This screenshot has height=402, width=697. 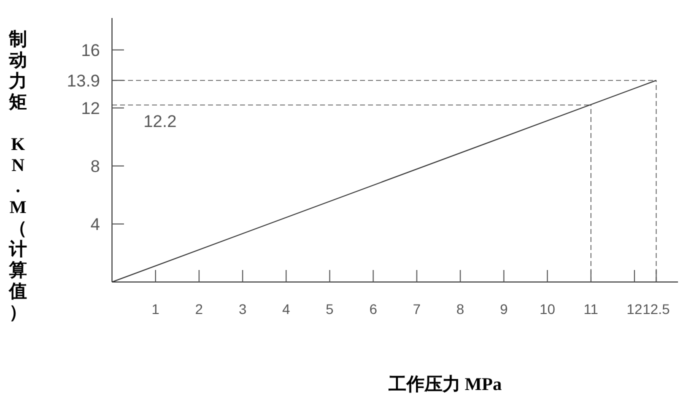 I want to click on x-tick-label: 12, so click(x=634, y=309).